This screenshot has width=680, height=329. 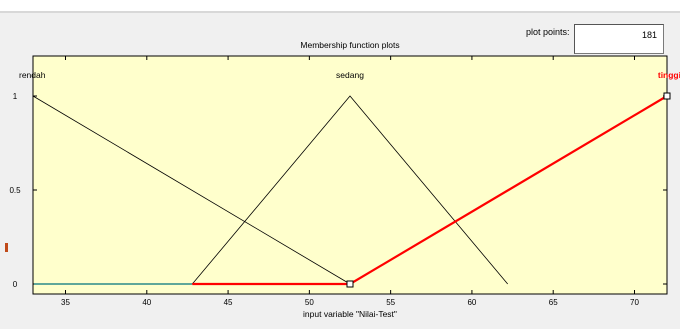 What do you see at coordinates (65, 302) in the screenshot?
I see `x-tick-label: 35` at bounding box center [65, 302].